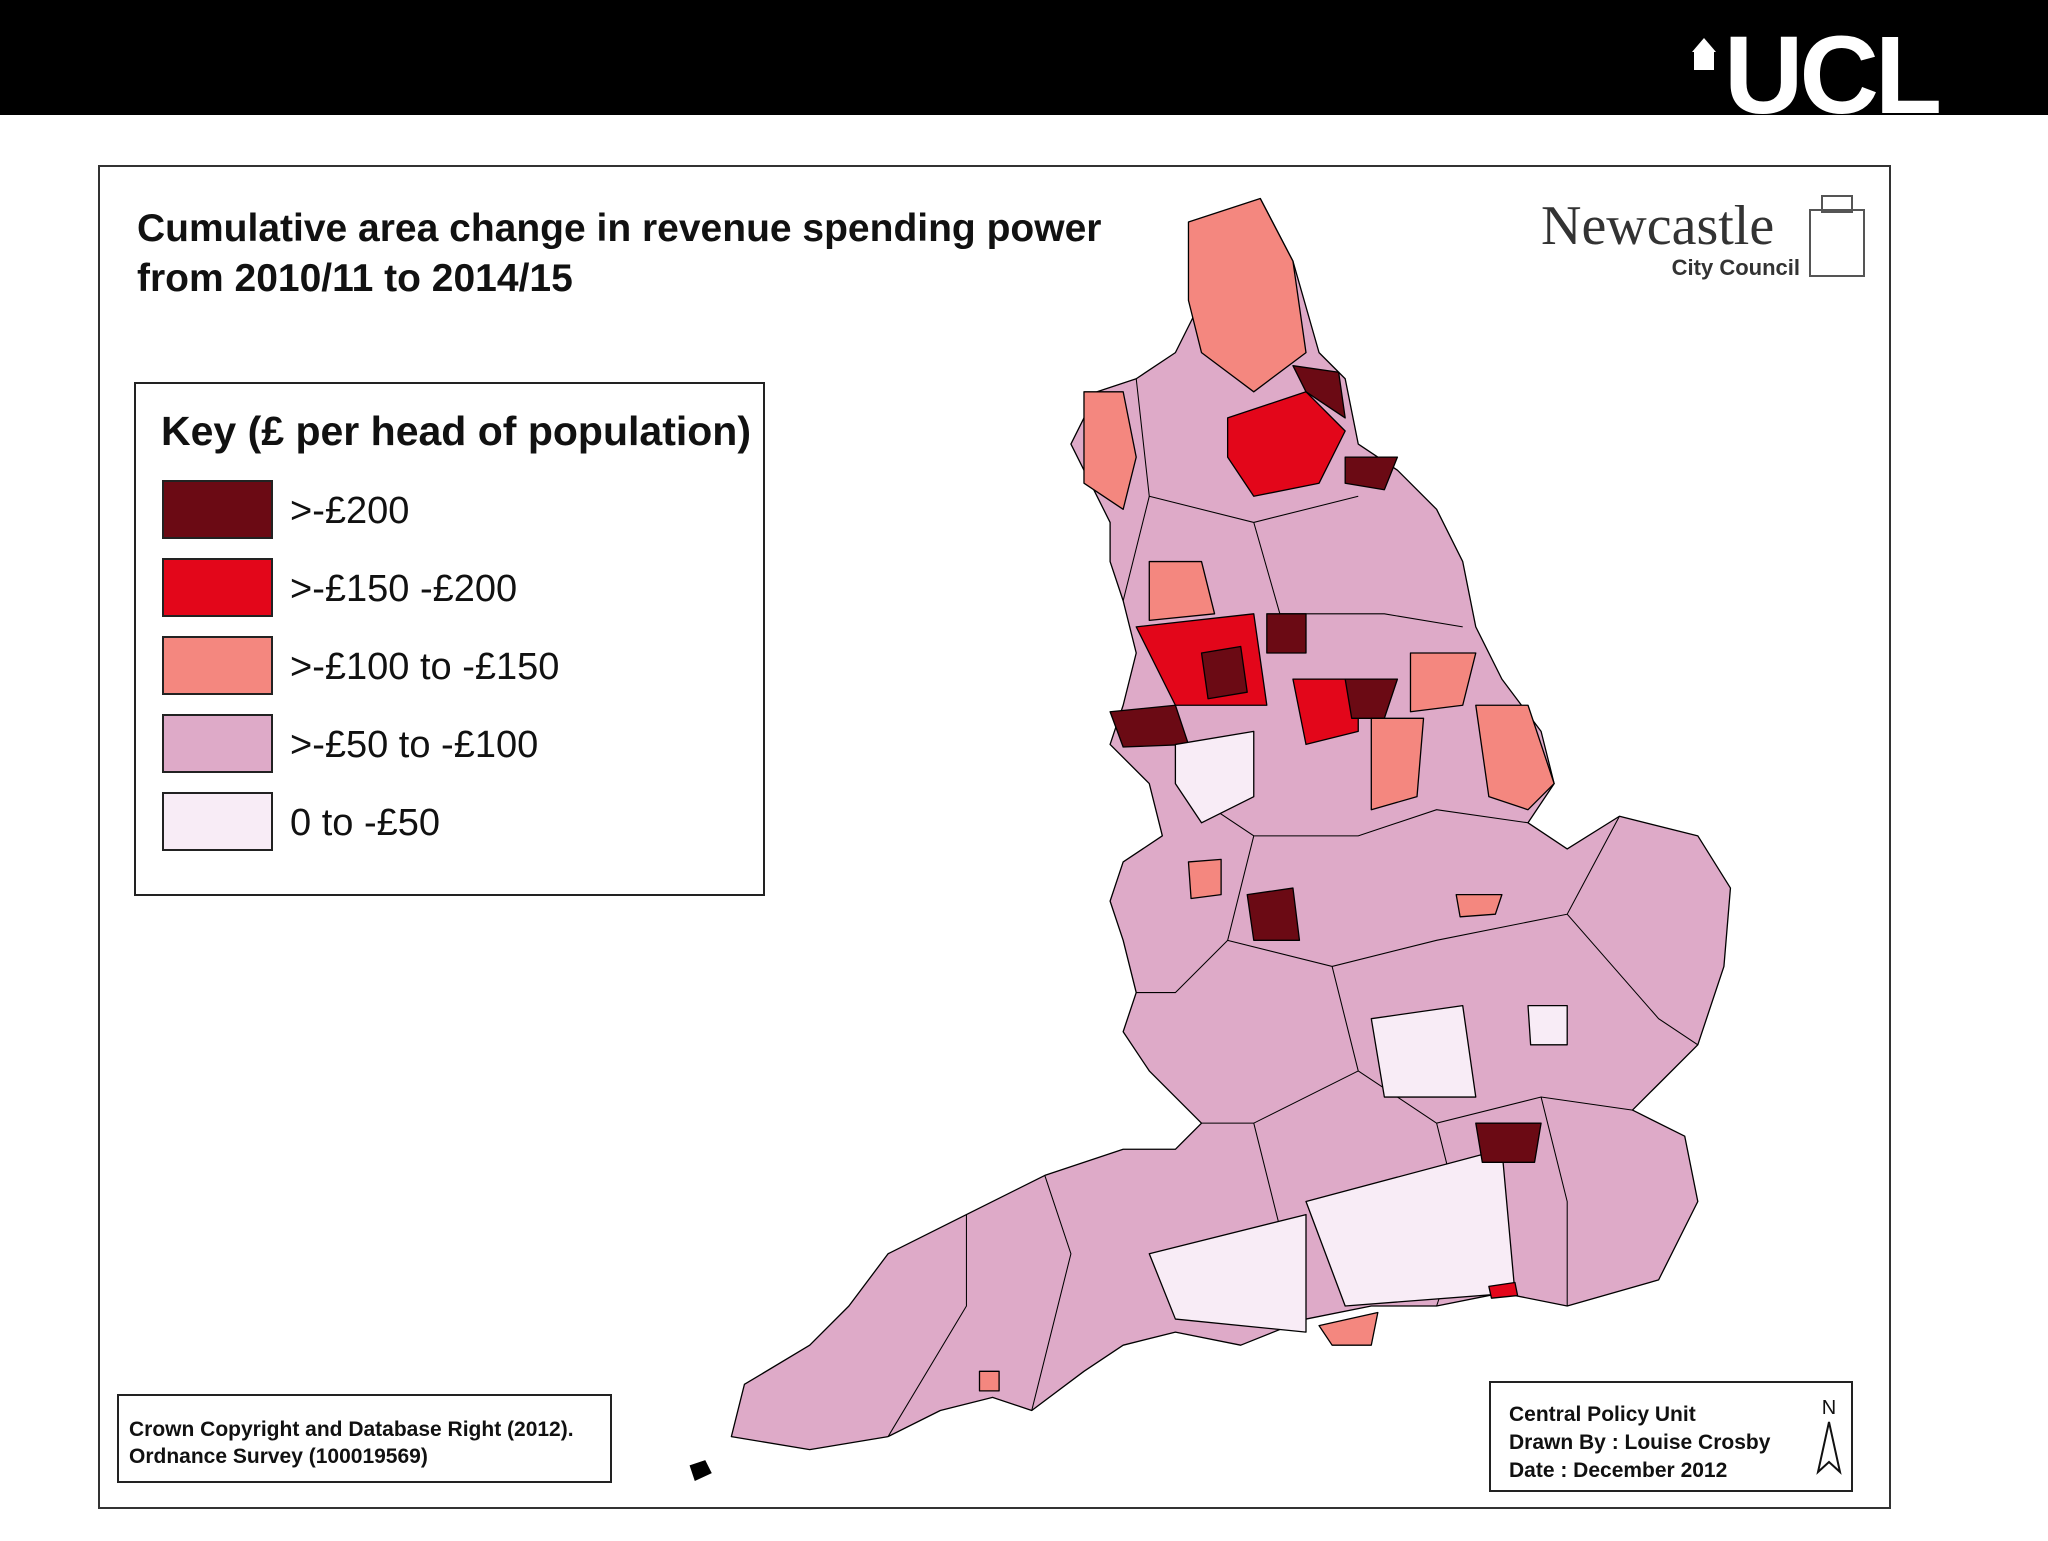  What do you see at coordinates (1831, 75) in the screenshot?
I see `logo-text: UCL` at bounding box center [1831, 75].